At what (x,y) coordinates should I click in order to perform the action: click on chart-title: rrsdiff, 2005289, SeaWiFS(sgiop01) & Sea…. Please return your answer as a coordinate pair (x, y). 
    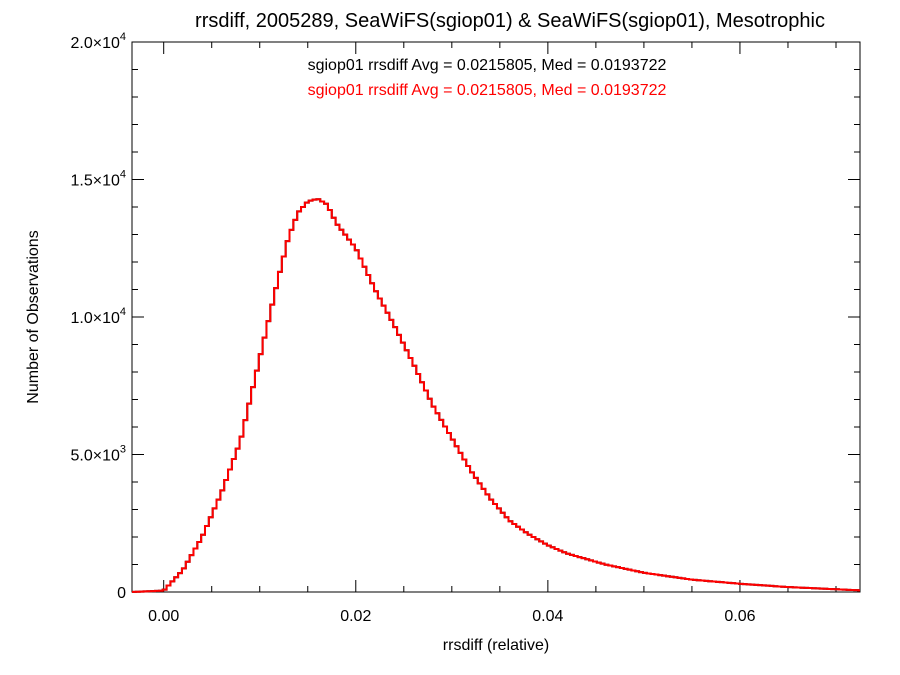
    Looking at the image, I should click on (510, 21).